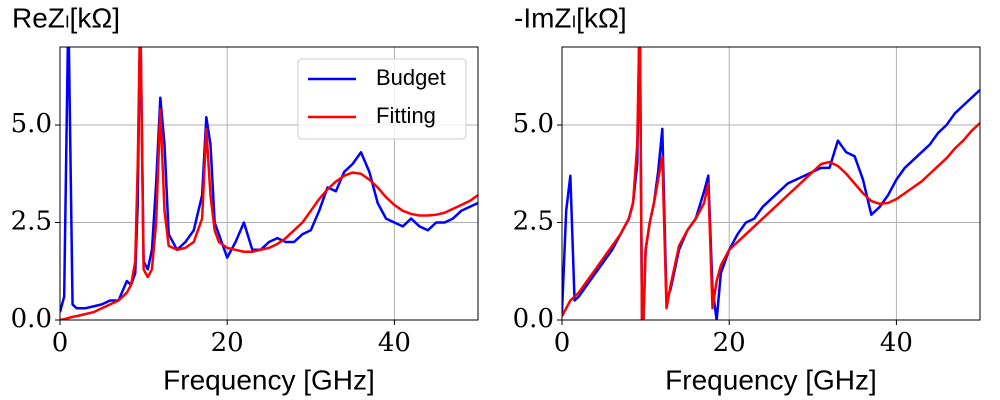 The width and height of the screenshot is (1000, 400). What do you see at coordinates (406, 115) in the screenshot?
I see `legend-label: Fitting` at bounding box center [406, 115].